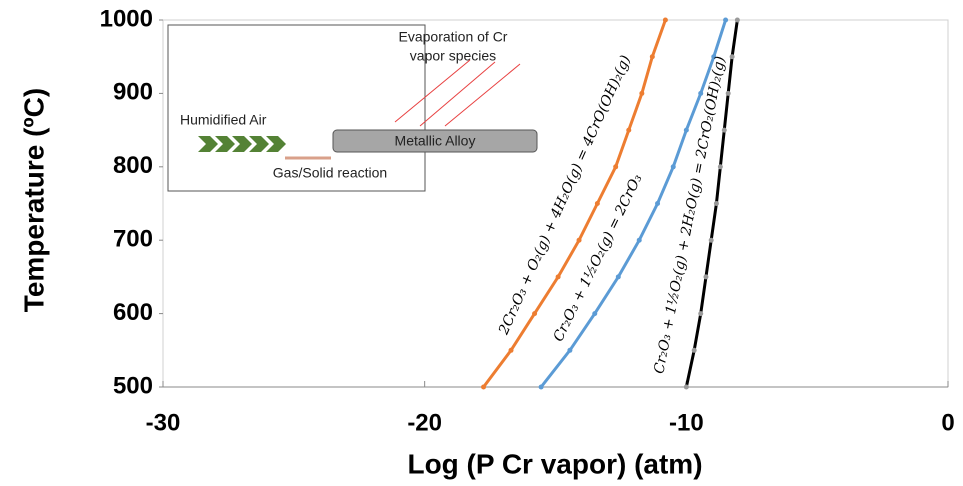 This screenshot has width=963, height=486. Describe the element at coordinates (564, 195) in the screenshot. I see `series-label: 2Cr₂O₃ + O₂(g) + 4H₂O(g) = 4CrO(OH)₂(g)` at that location.